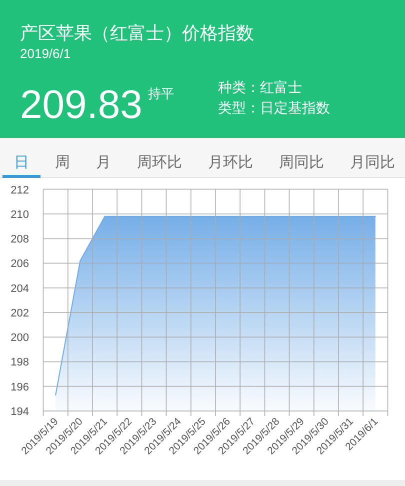  What do you see at coordinates (19, 214) in the screenshot?
I see `ytick-label: 210` at bounding box center [19, 214].